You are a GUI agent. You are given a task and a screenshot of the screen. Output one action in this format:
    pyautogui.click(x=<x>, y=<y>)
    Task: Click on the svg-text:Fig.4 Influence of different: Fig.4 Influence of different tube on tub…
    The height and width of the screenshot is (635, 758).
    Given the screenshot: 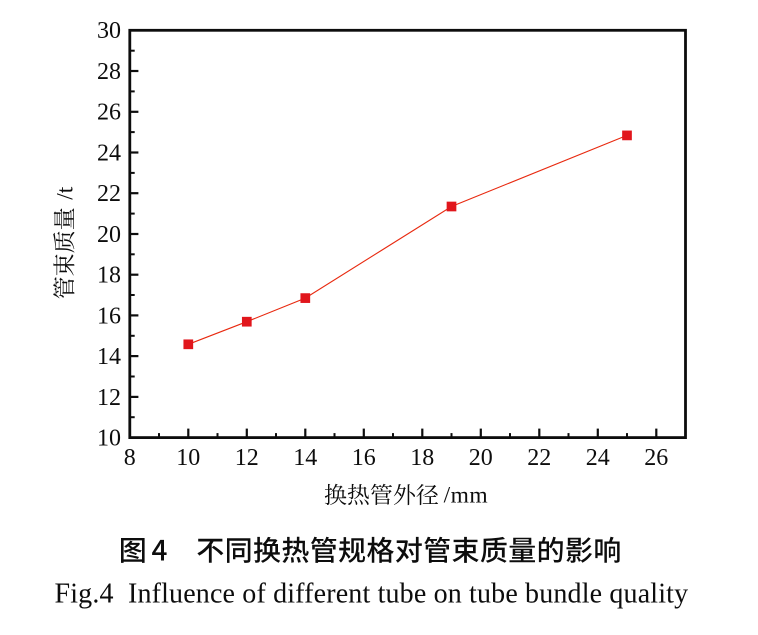 What is the action you would take?
    pyautogui.click(x=372, y=594)
    